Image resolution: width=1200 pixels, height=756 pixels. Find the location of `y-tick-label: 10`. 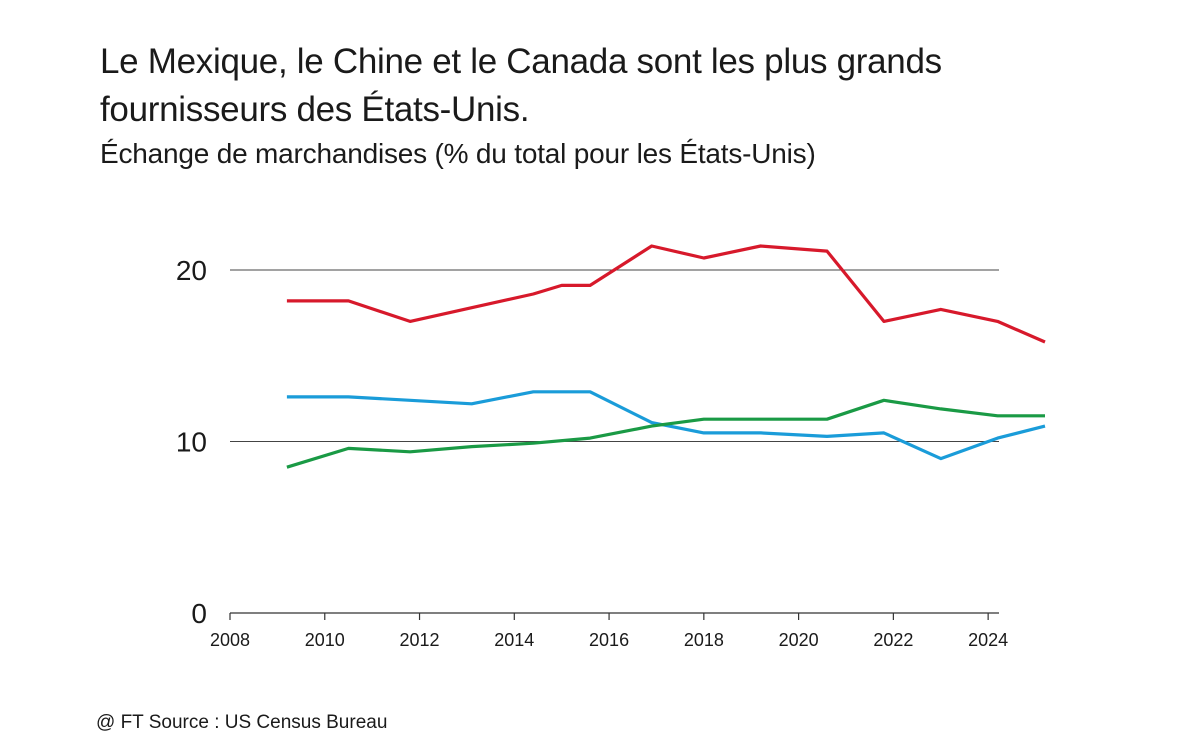

y-tick-label: 10 is located at coordinates (191, 442).